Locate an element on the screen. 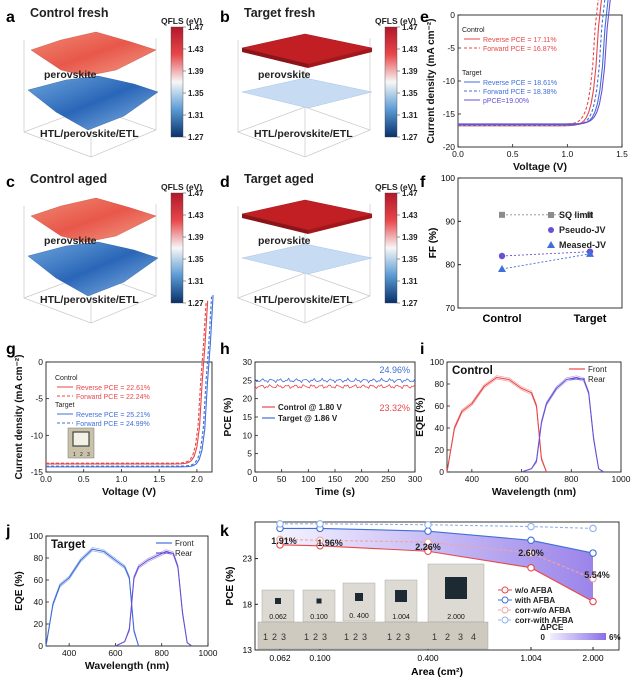  legend-entry: Control @ 1.80 V is located at coordinates (310, 407).